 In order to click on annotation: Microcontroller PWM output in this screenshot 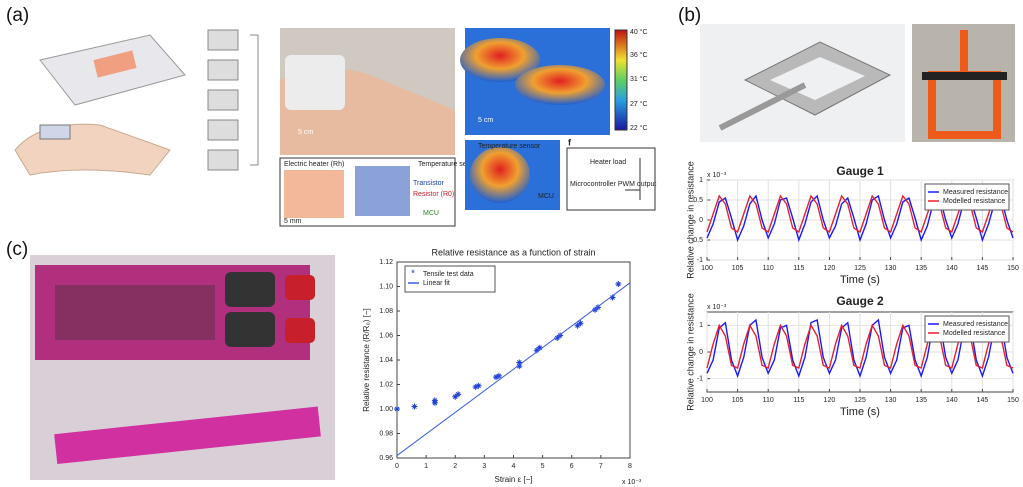, I will do `click(613, 184)`.